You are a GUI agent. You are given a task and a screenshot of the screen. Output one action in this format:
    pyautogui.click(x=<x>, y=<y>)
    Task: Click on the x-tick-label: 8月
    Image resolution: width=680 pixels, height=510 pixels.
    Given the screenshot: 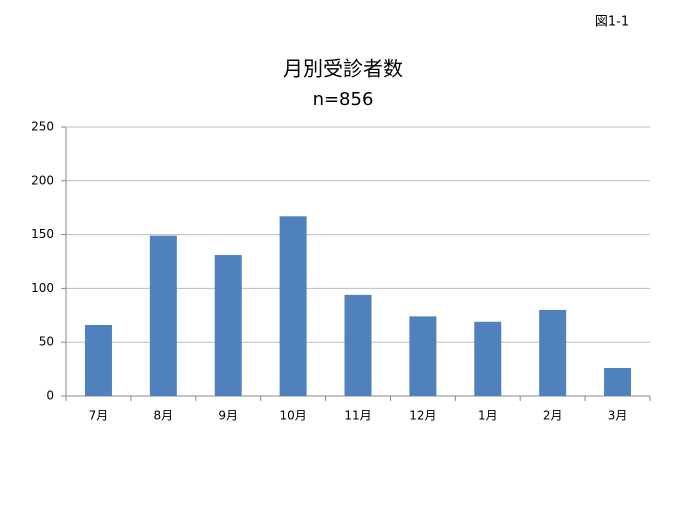 What is the action you would take?
    pyautogui.click(x=164, y=416)
    